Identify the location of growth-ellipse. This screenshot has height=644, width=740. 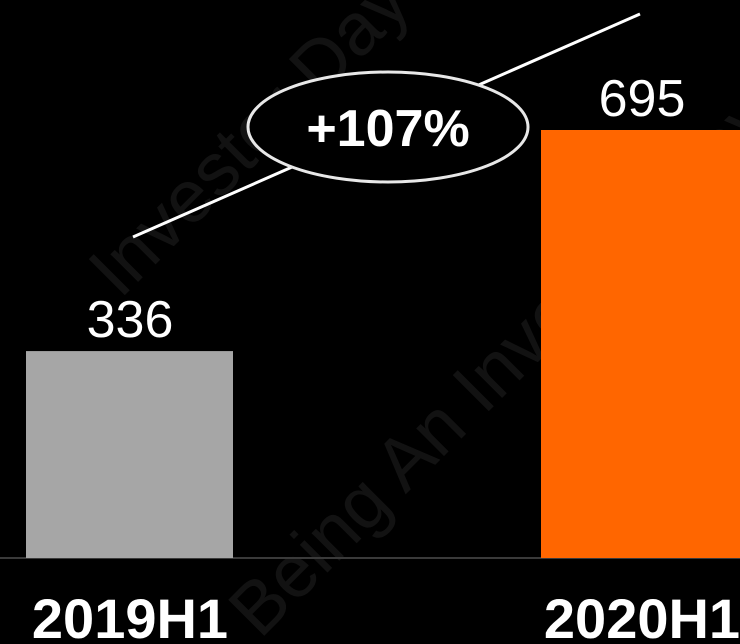
(388, 127).